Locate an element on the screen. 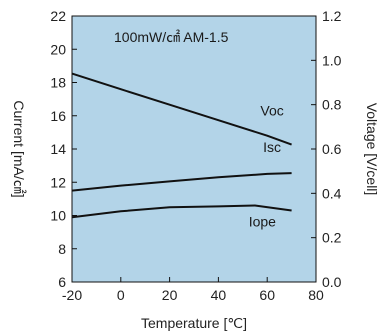 The image size is (377, 334). y-left-tick-label: 22 is located at coordinates (58, 16).